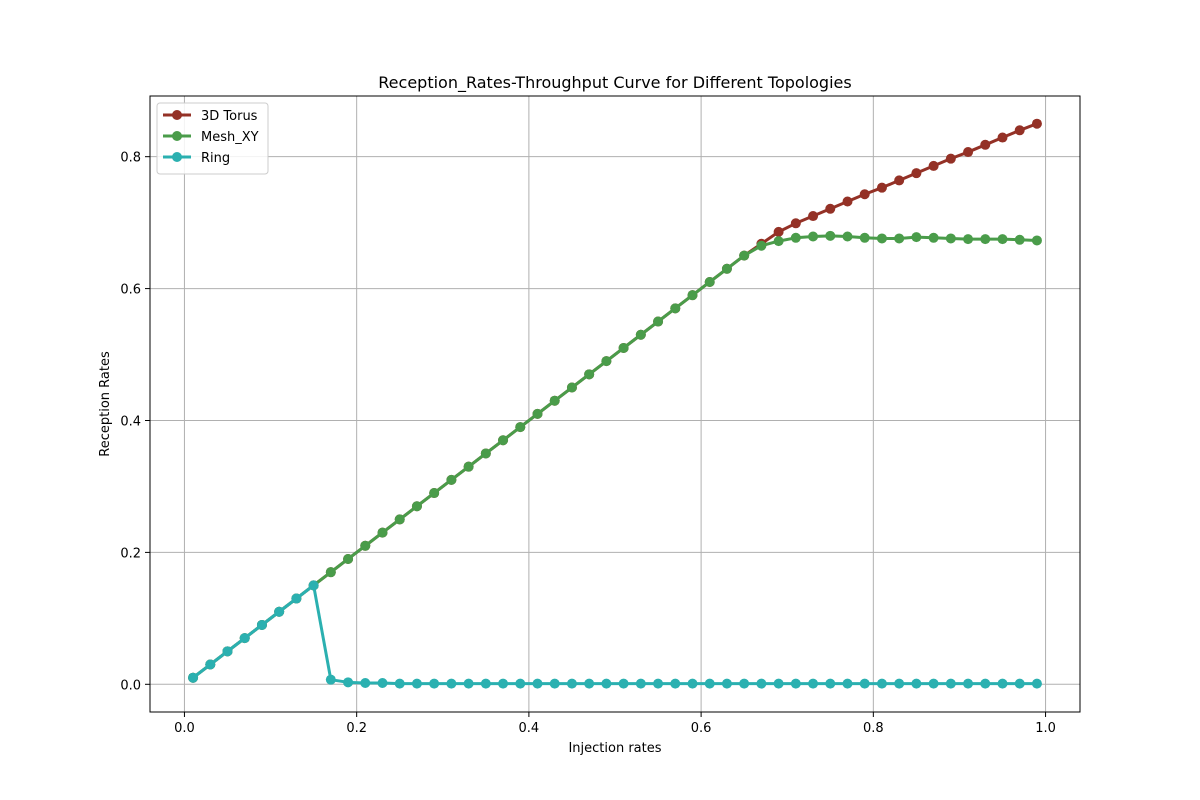  What do you see at coordinates (356, 728) in the screenshot?
I see `x-tick-label: 0.2` at bounding box center [356, 728].